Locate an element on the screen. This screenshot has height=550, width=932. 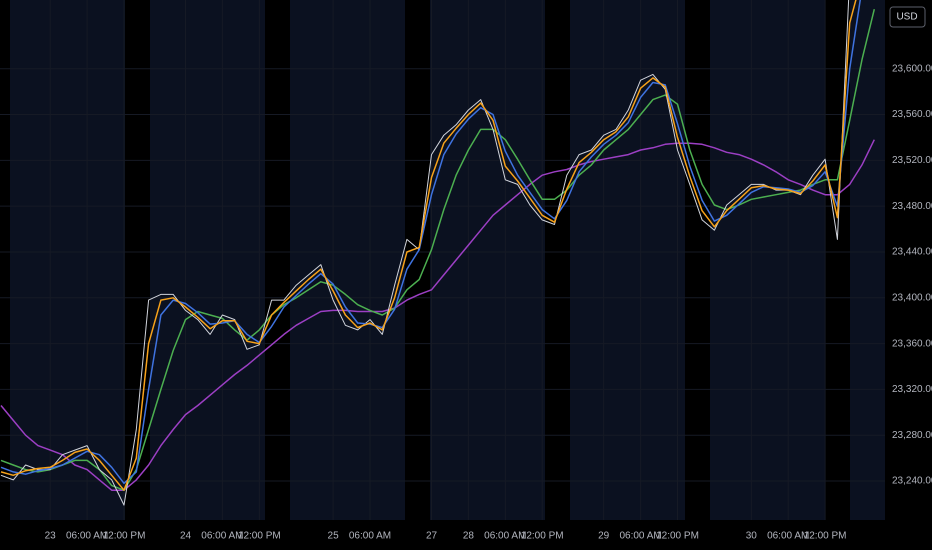
price-axis-panel is located at coordinates (908, 275).